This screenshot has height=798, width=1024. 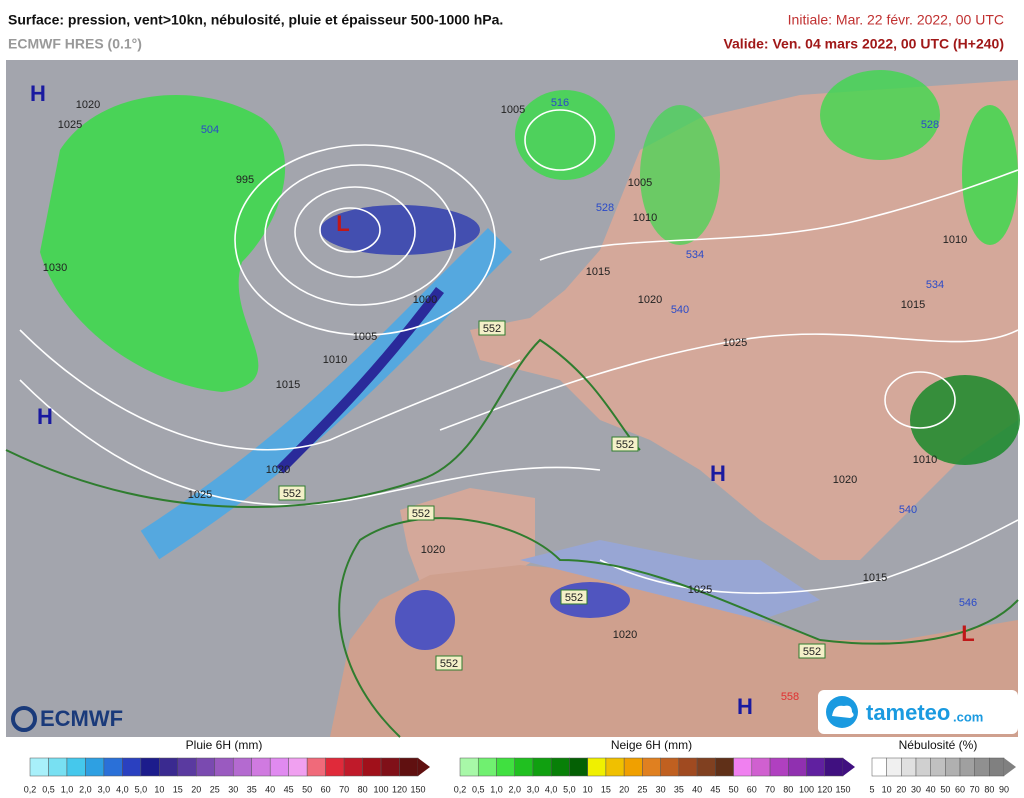 I want to click on isobar-label: 1020, so click(x=88, y=105).